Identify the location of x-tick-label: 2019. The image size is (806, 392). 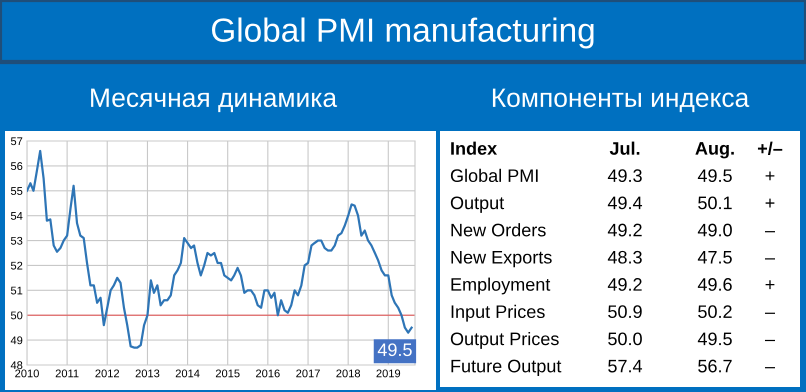
(388, 373).